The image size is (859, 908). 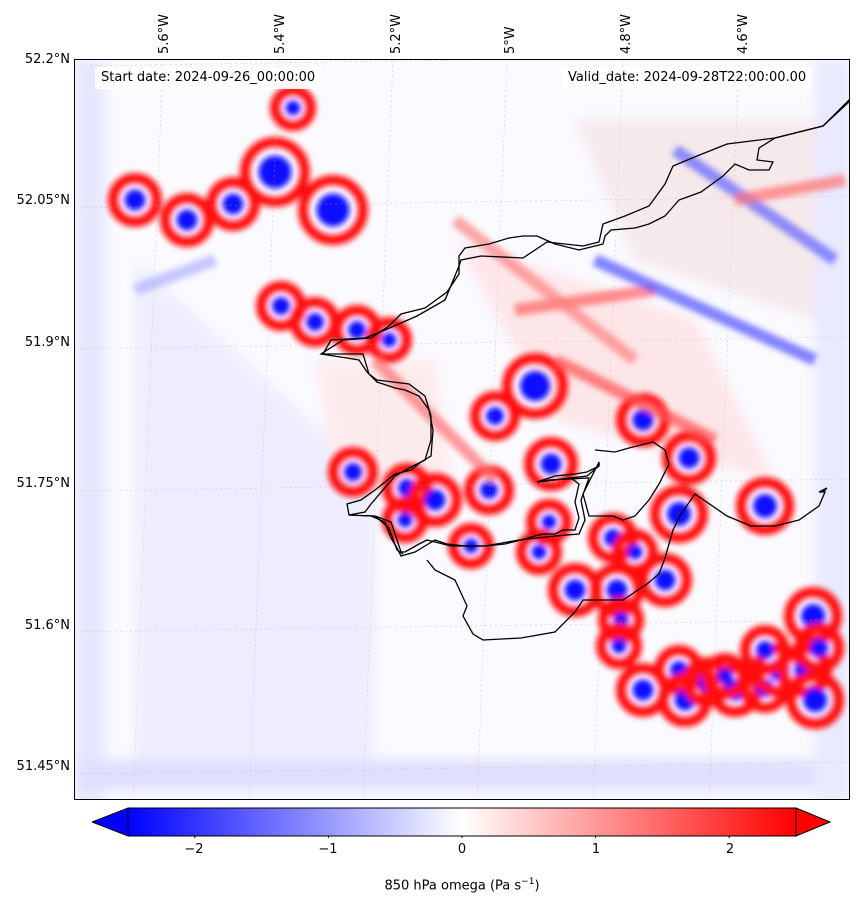 What do you see at coordinates (43, 766) in the screenshot?
I see `lat-label-51-45: 51.45°N` at bounding box center [43, 766].